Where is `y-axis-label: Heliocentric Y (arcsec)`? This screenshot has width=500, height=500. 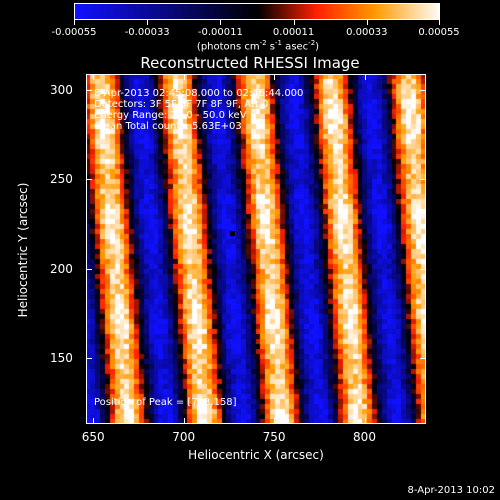
y-axis-label: Heliocentric Y (arcsec) is located at coordinates (23, 250).